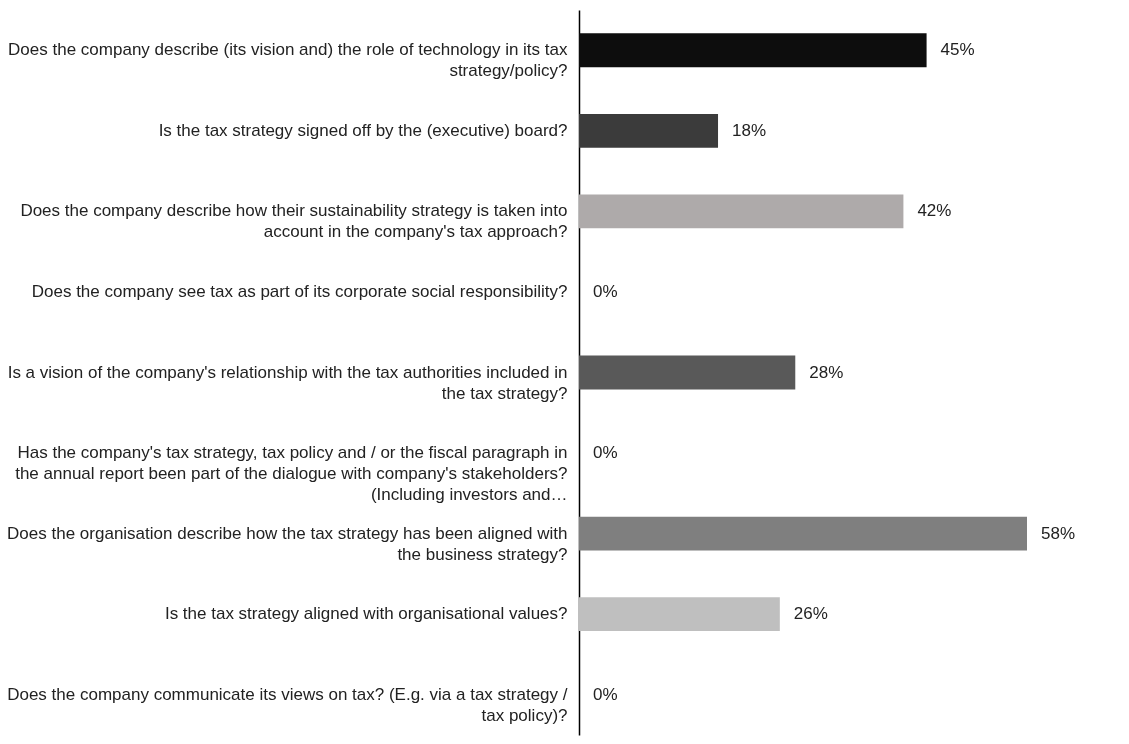 This screenshot has height=744, width=1129. Describe the element at coordinates (363, 130) in the screenshot. I see `y-tick-label: Is the tax strategy signed off by the (executive) board?` at that location.